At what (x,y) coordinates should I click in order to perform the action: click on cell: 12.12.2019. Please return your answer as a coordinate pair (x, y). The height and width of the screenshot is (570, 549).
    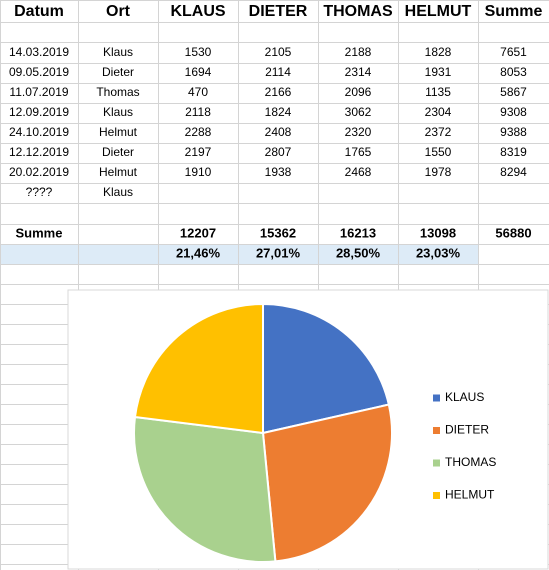
    Looking at the image, I should click on (39, 152).